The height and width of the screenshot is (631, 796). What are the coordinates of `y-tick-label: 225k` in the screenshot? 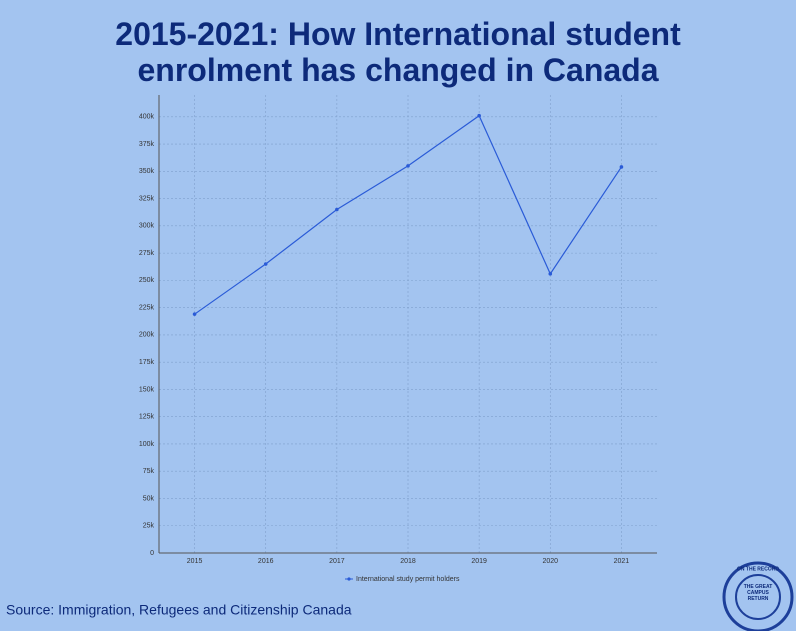 It's located at (147, 307).